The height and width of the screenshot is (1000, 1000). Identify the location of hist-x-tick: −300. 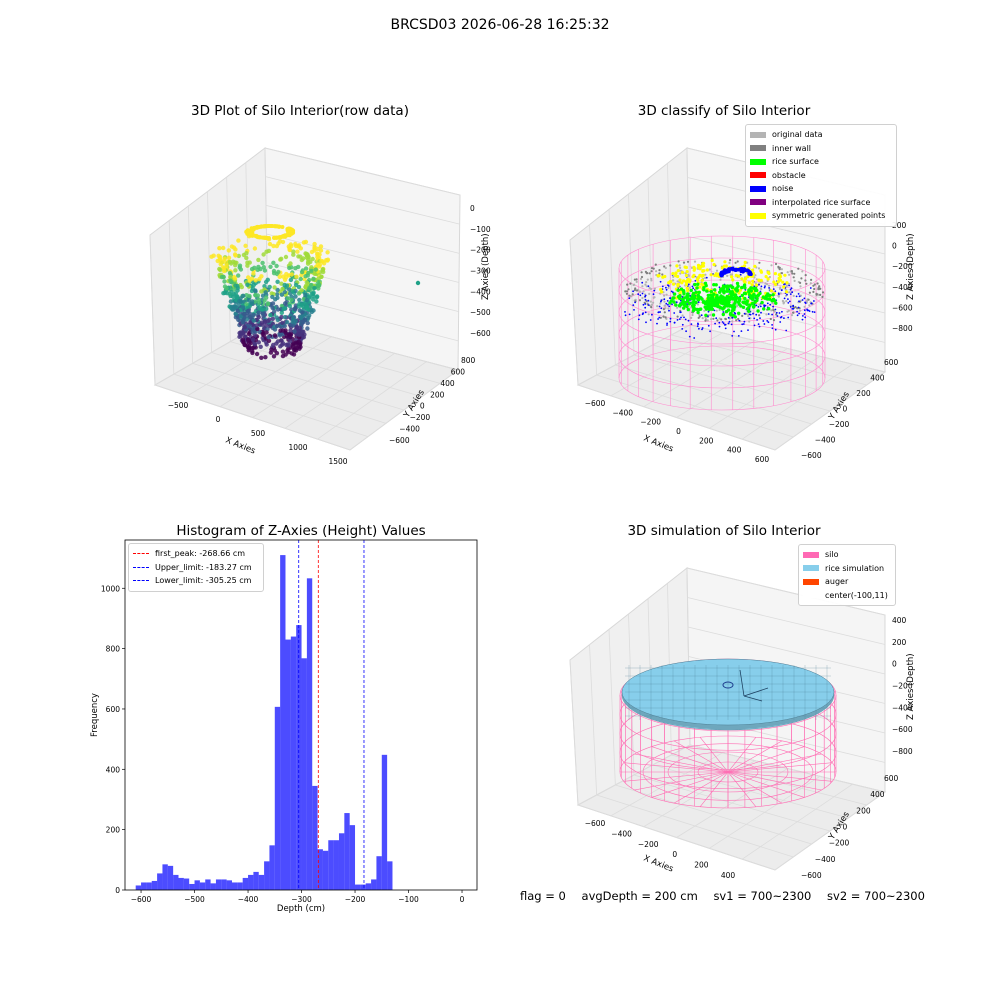
(301, 899).